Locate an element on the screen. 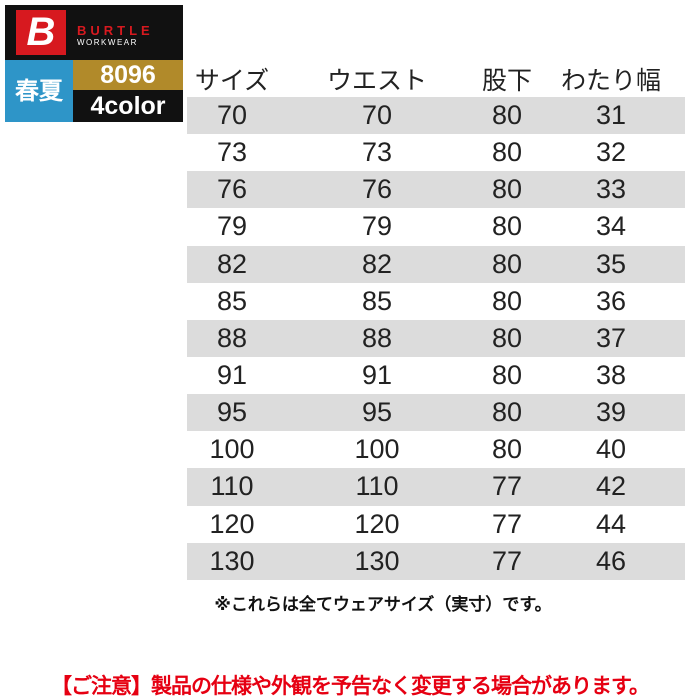  cell-thigh-width: 38 is located at coordinates (611, 375).